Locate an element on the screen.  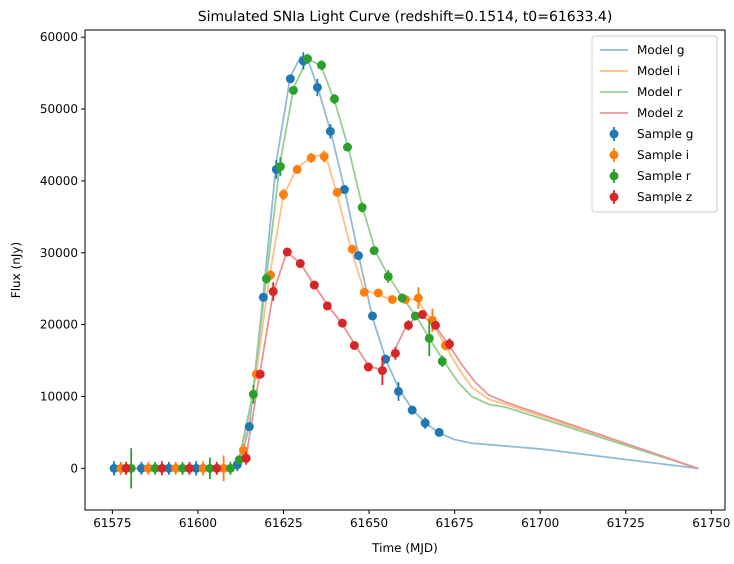
x-tick-label: 61725 is located at coordinates (625, 523).